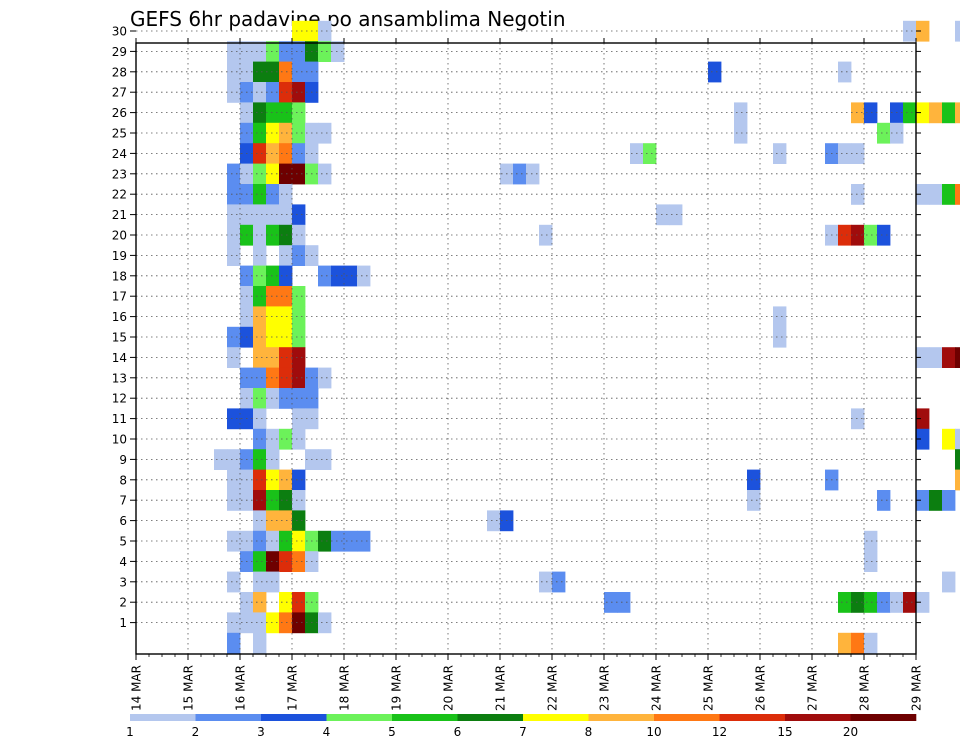 The width and height of the screenshot is (960, 742). What do you see at coordinates (653, 732) in the screenshot?
I see `colorbar-label: 10` at bounding box center [653, 732].